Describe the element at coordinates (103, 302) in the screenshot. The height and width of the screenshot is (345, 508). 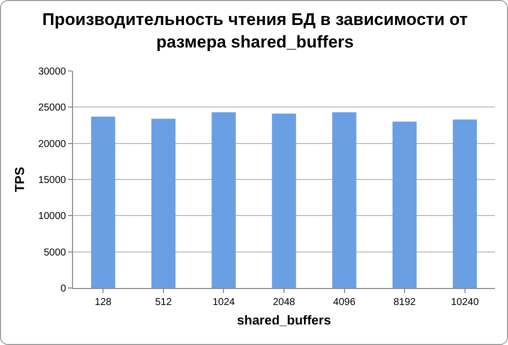
I see `x-tick-label: 128` at that location.